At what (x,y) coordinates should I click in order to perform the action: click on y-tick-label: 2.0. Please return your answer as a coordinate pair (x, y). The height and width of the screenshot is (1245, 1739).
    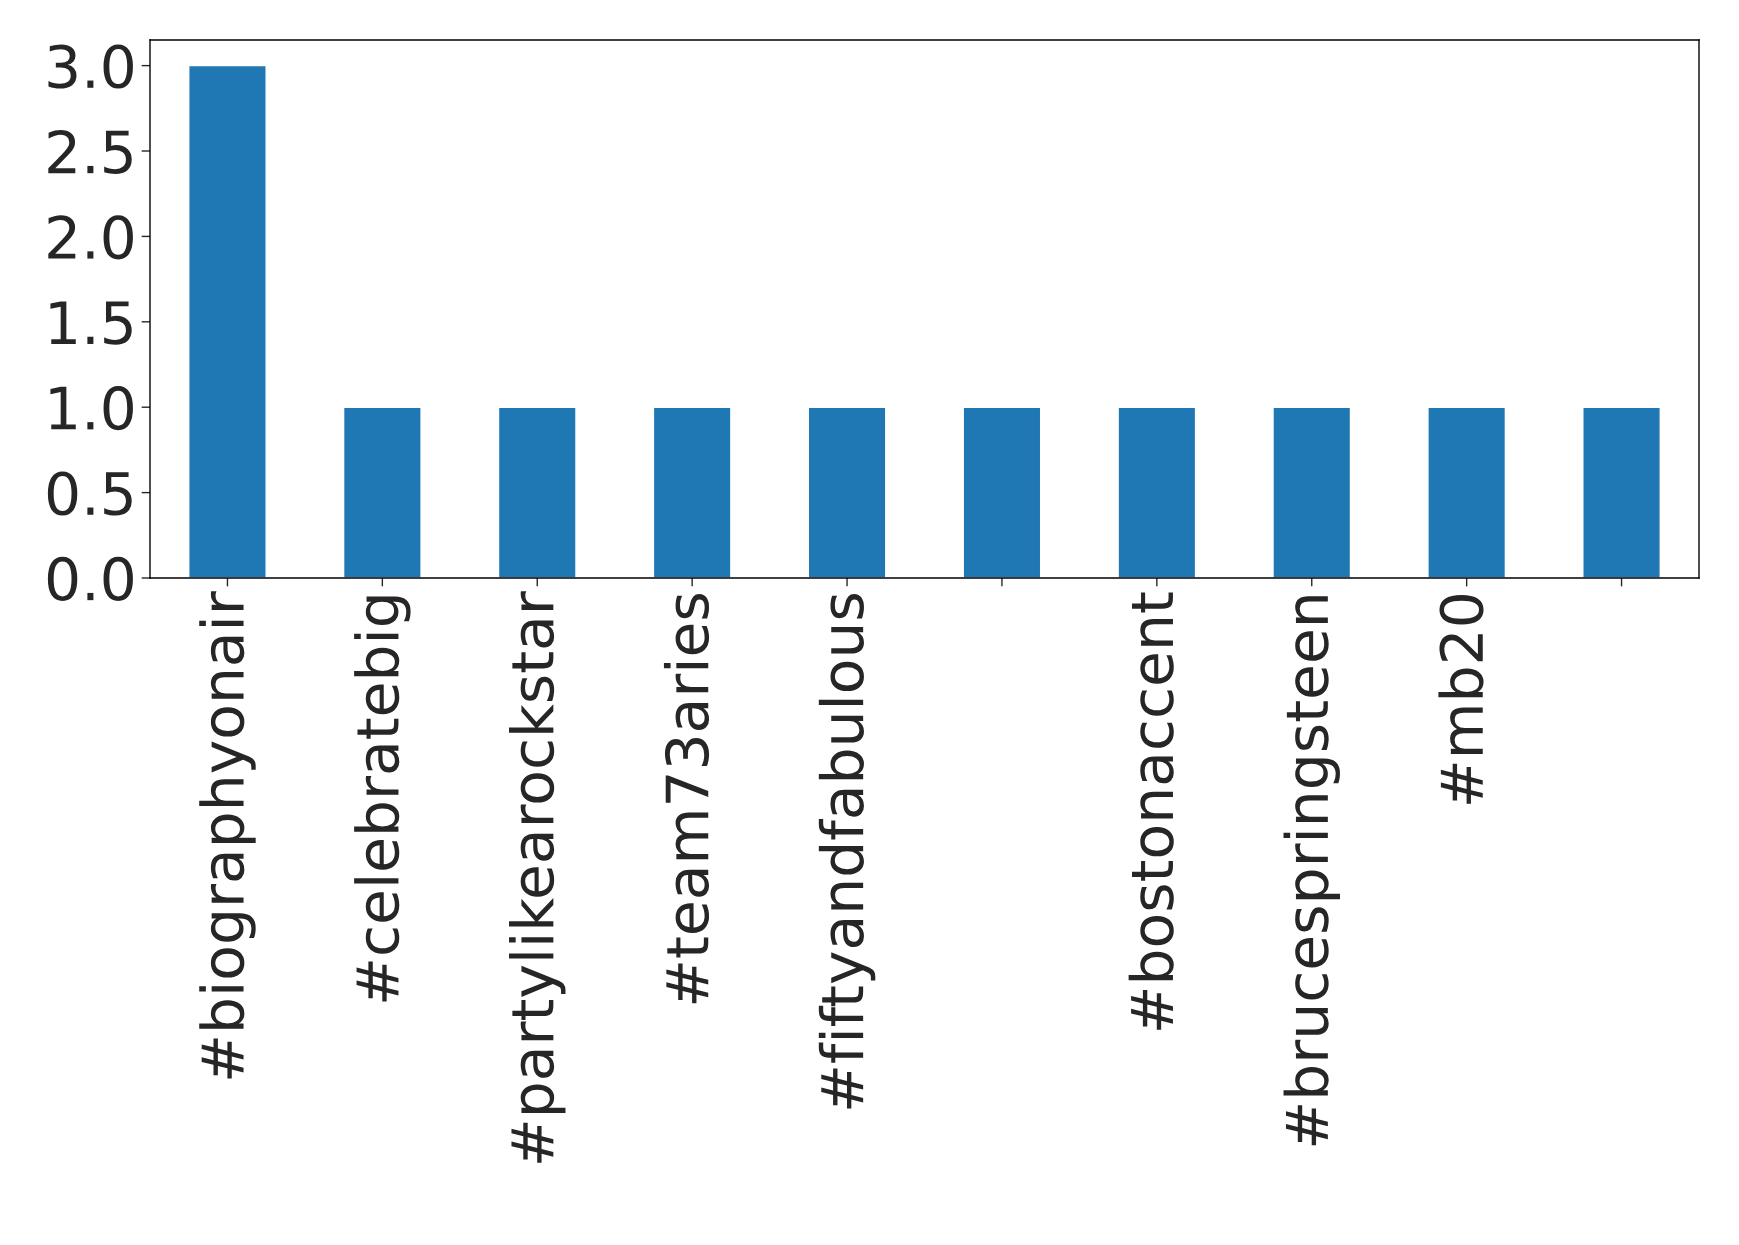
    Looking at the image, I should click on (90, 237).